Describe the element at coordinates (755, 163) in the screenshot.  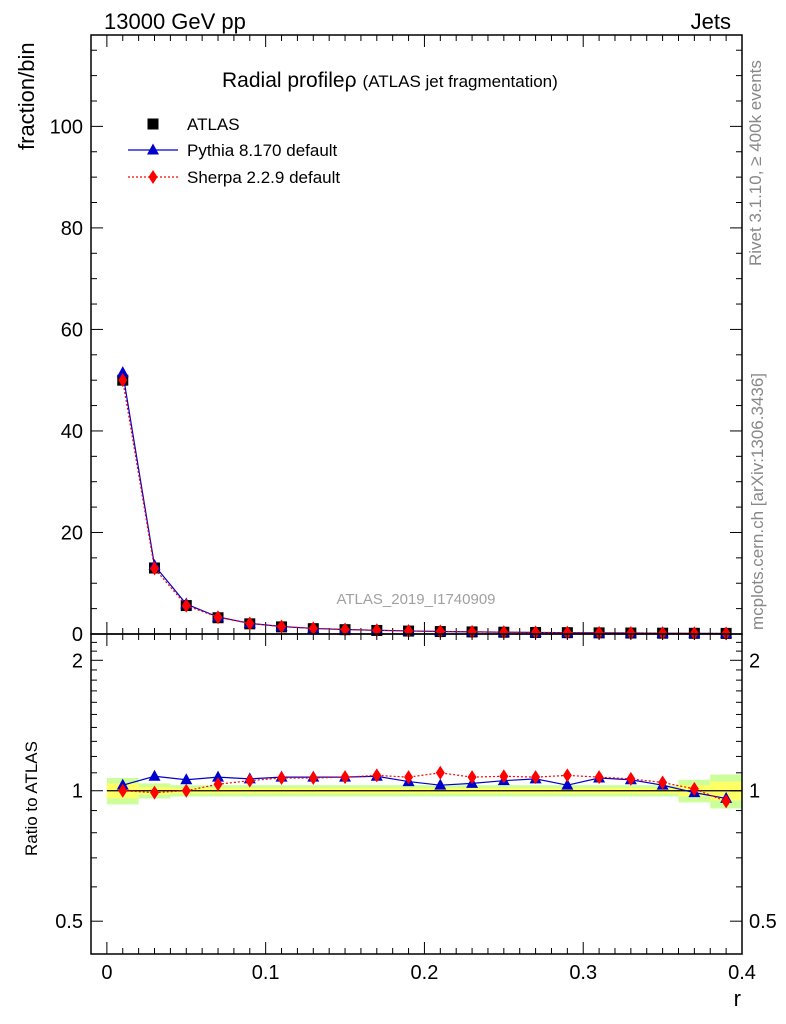
I see `rivet-label: Rivet 3.1.10, ≥ 400k events` at that location.